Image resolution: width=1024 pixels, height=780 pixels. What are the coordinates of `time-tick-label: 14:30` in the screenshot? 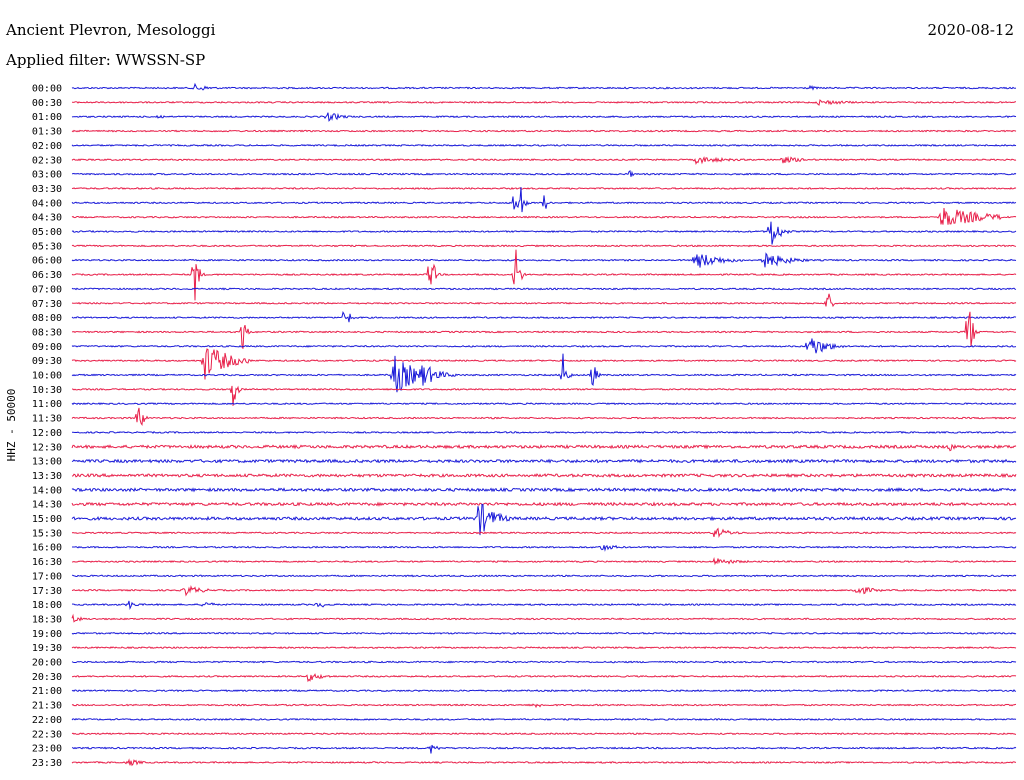 It's located at (47, 505).